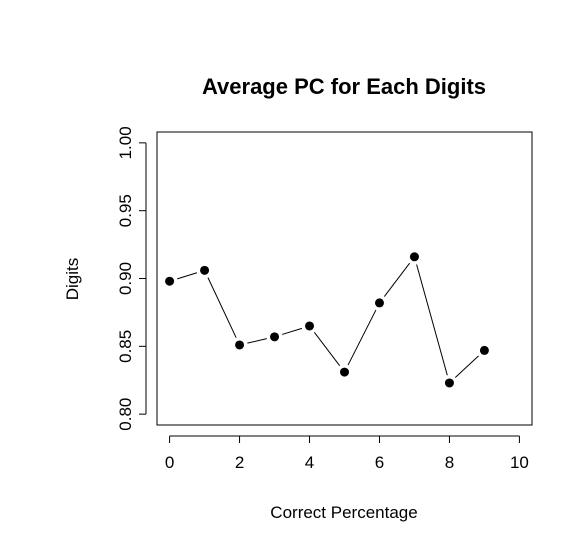 The image size is (570, 547). What do you see at coordinates (239, 462) in the screenshot?
I see `x-tick-label: 2` at bounding box center [239, 462].